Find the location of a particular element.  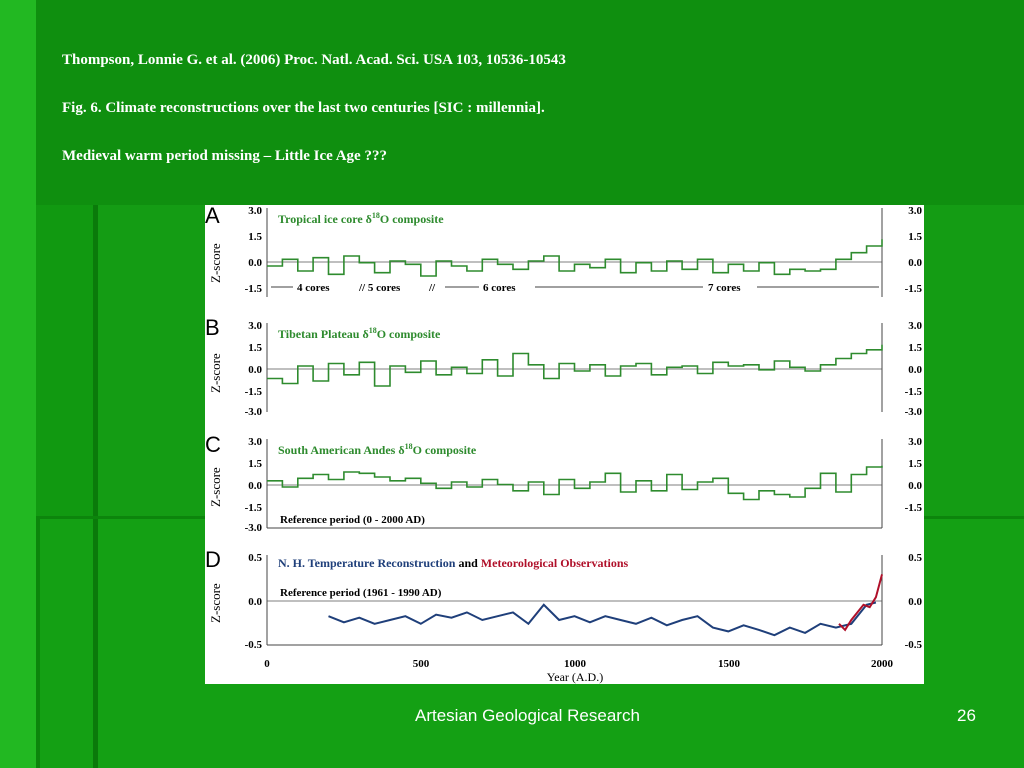

y-tick-d-3: -0.5 is located at coordinates (254, 645).